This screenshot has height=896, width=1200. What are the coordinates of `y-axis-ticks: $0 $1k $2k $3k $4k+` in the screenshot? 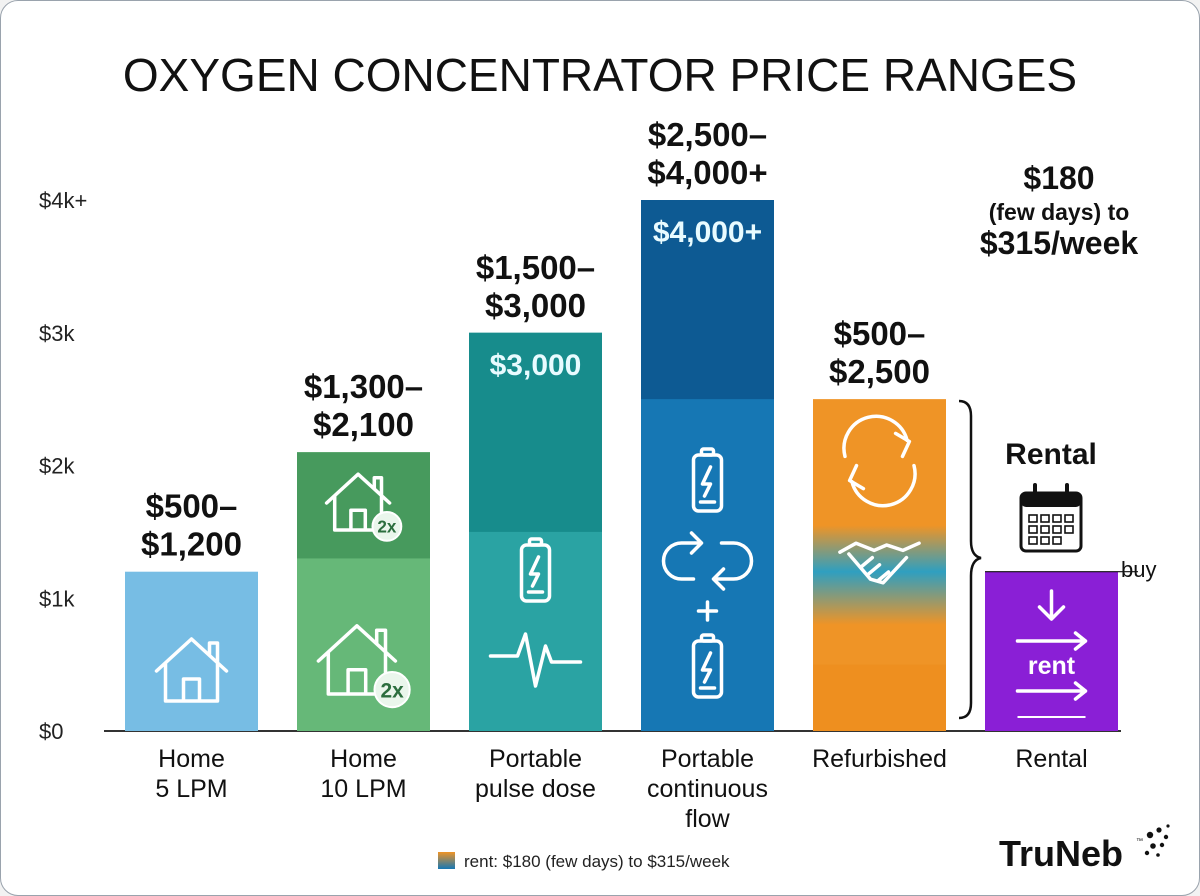 It's located at (63, 466).